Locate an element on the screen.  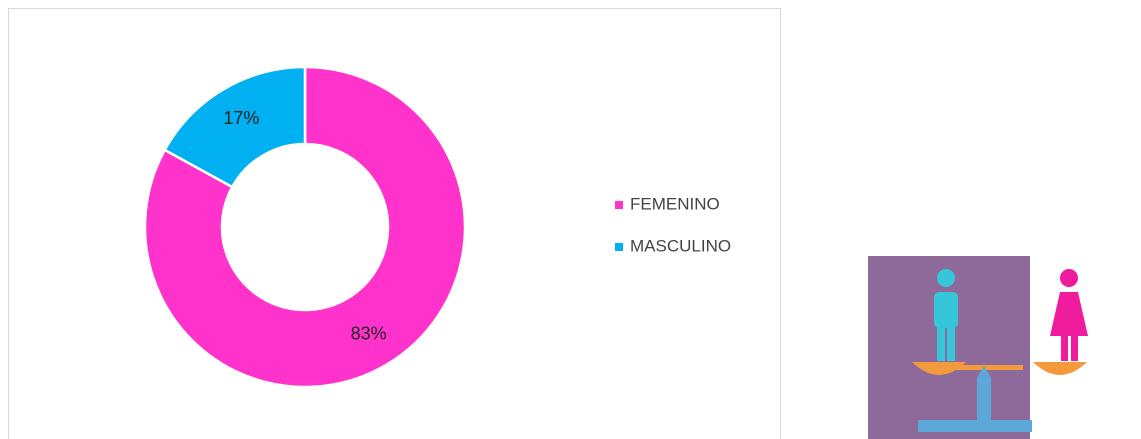
legend-label: MASCULINO is located at coordinates (680, 245).